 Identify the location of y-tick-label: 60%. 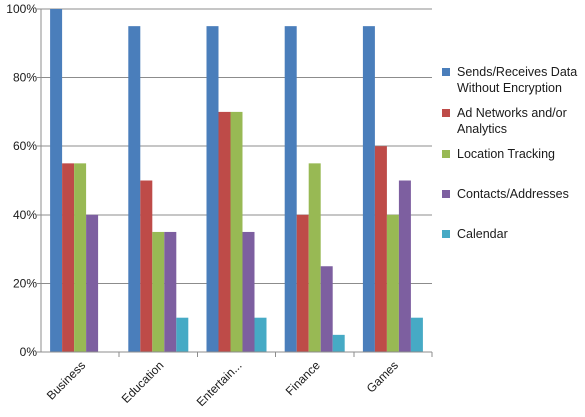
(25, 146).